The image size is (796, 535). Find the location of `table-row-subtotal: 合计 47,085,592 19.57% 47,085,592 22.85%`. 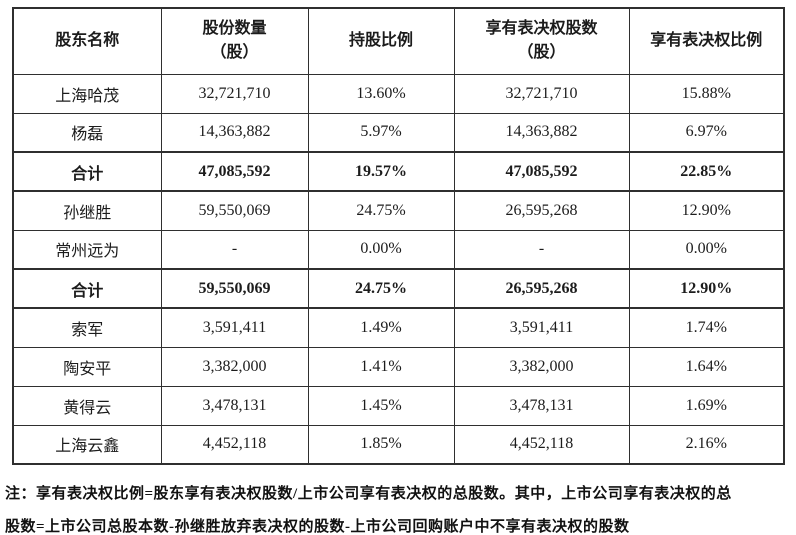

table-row-subtotal: 合计 47,085,592 19.57% 47,085,592 22.85% is located at coordinates (398, 171).